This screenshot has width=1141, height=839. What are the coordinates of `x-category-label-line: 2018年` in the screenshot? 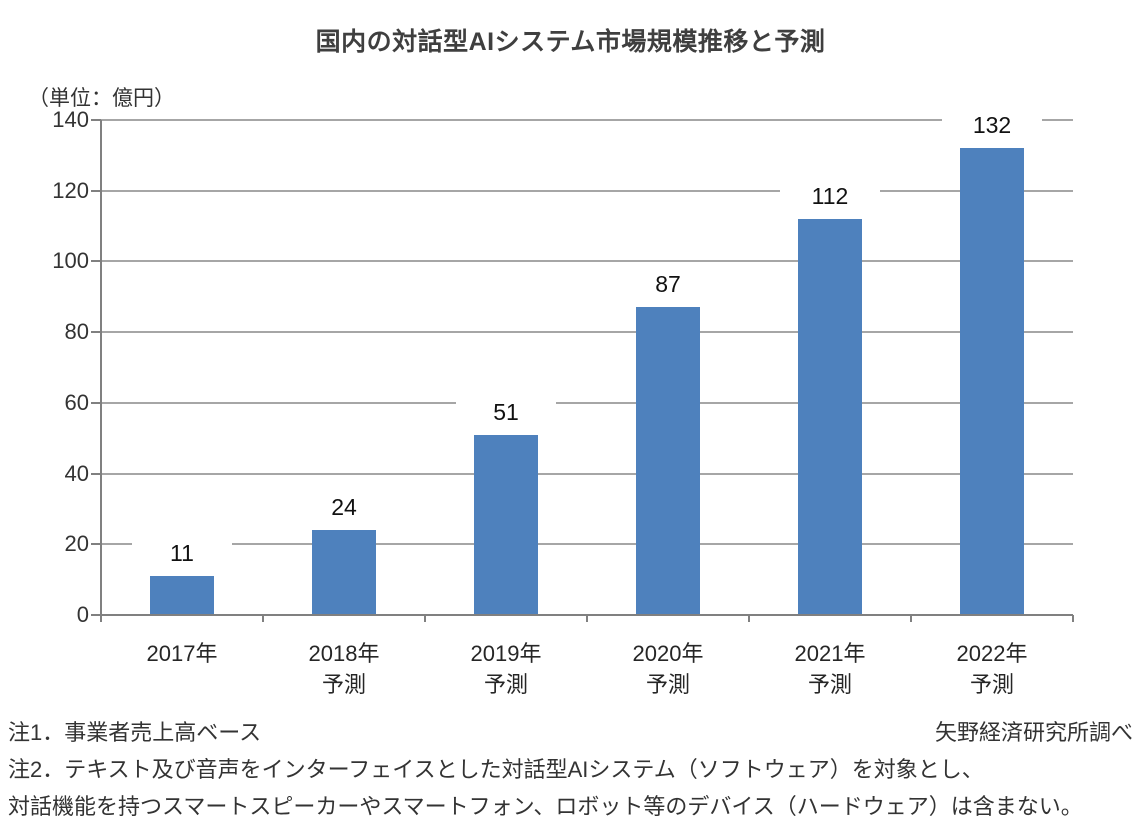 It's located at (344, 653).